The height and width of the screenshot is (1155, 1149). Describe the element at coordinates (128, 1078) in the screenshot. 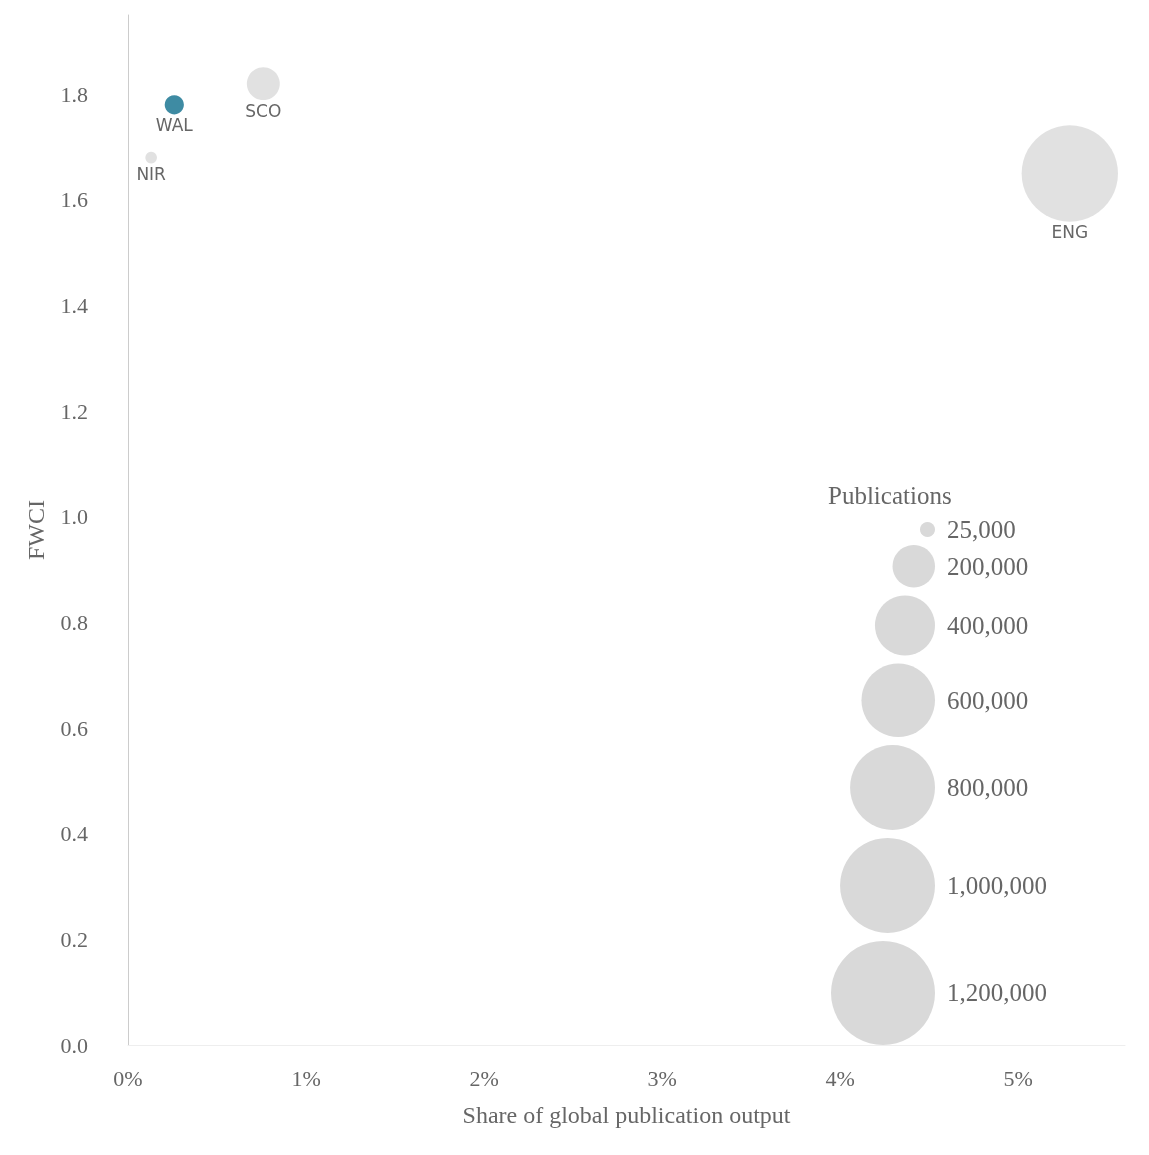

I see `x-tick-label: 0%` at that location.